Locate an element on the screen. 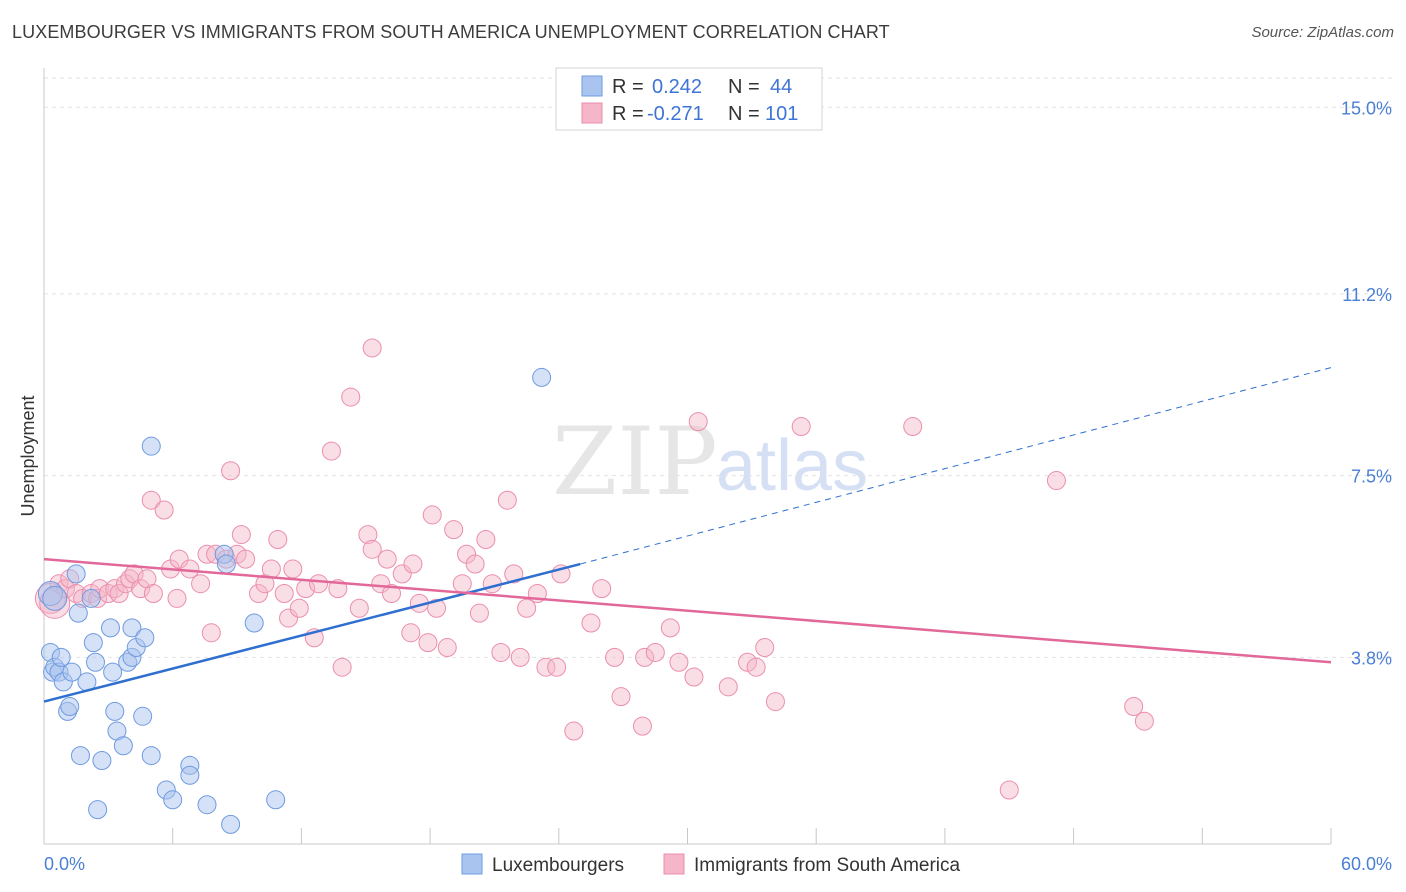 This screenshot has width=1406, height=892. legend-n-value: 44 is located at coordinates (781, 87).